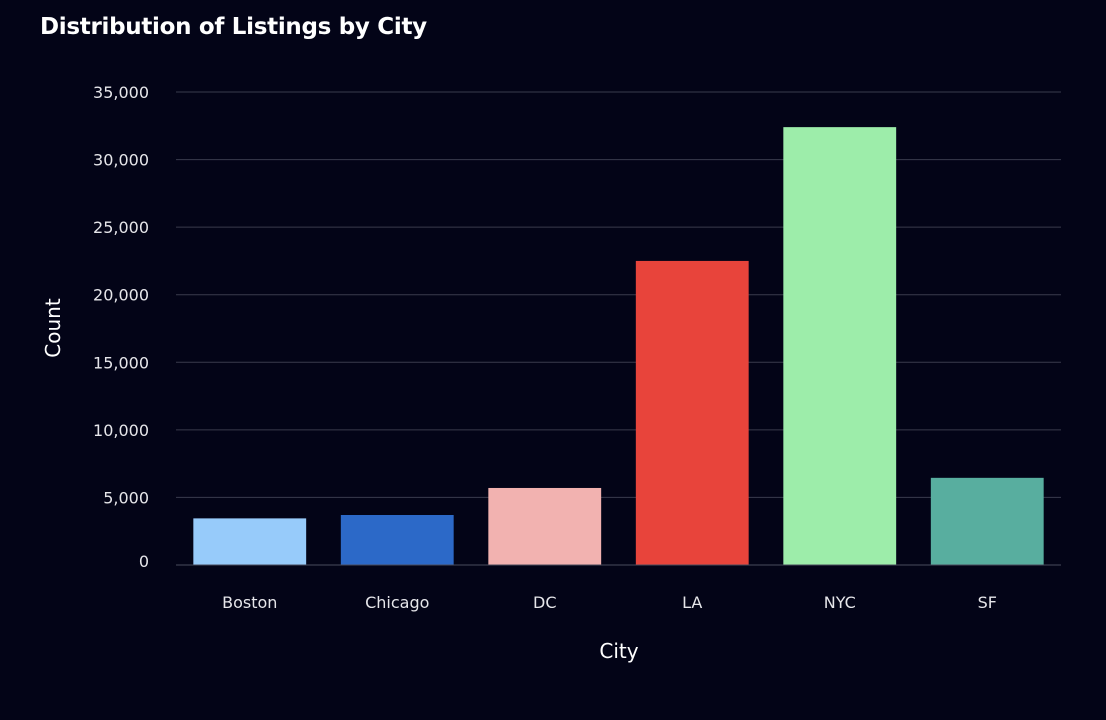 Image resolution: width=1106 pixels, height=720 pixels. What do you see at coordinates (126, 497) in the screenshot?
I see `y-tick-label: 5,000` at bounding box center [126, 497].